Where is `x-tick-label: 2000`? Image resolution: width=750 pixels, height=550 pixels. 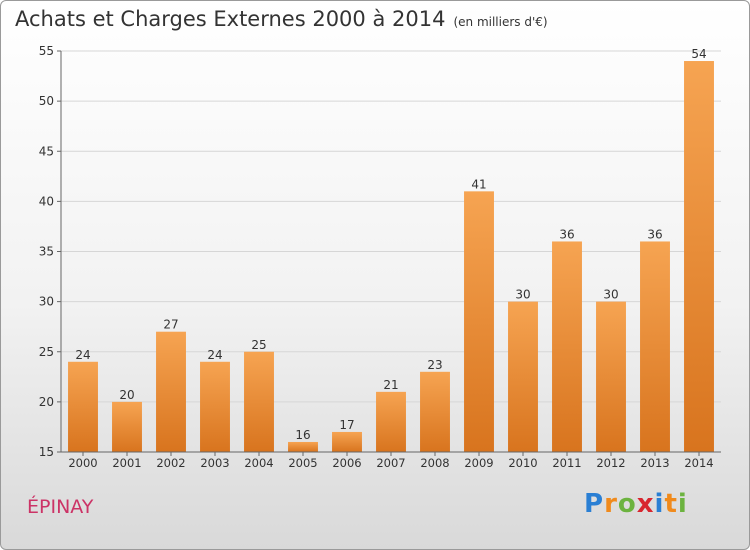 x-tick-label: 2000 is located at coordinates (82, 463).